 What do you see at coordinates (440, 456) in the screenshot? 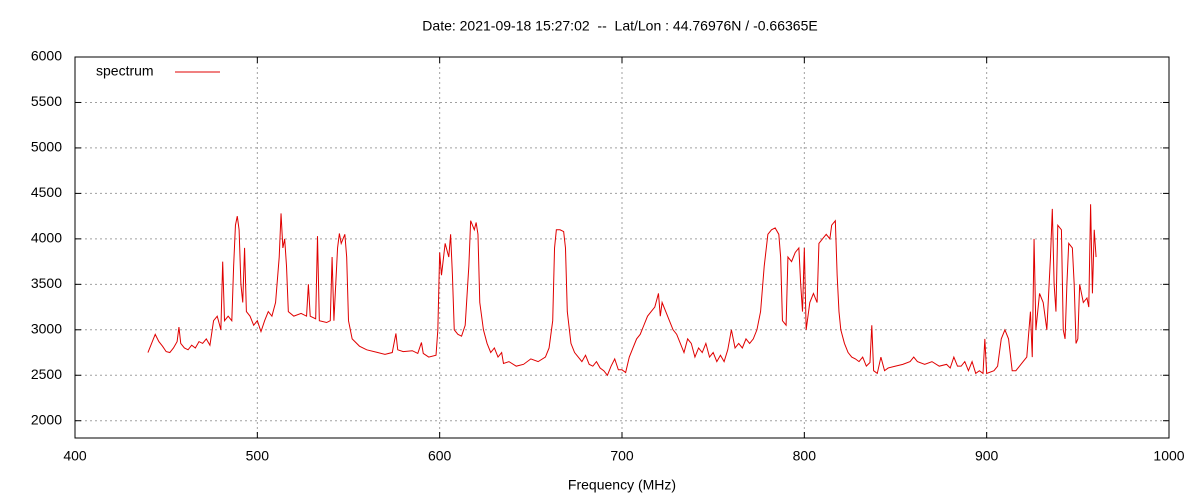
I see `x-tick-label: 600` at bounding box center [440, 456].